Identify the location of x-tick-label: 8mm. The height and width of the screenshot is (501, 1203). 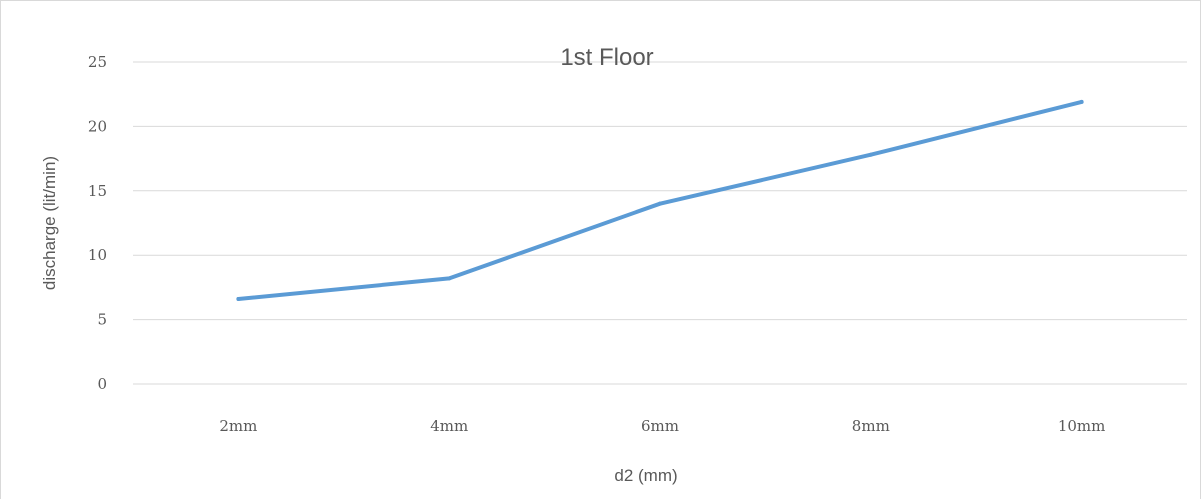
(871, 426).